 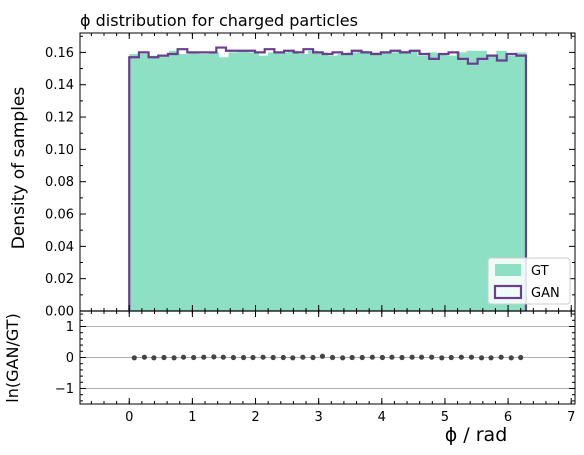 I want to click on y-tick-label: 0.02, so click(x=59, y=279).